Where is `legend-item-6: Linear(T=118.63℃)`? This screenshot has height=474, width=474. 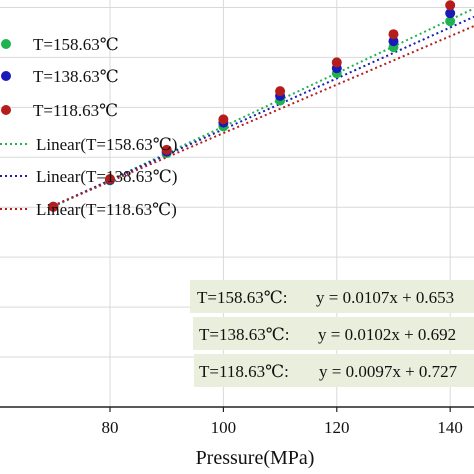 legend-item-6: Linear(T=118.63℃) is located at coordinates (88, 209).